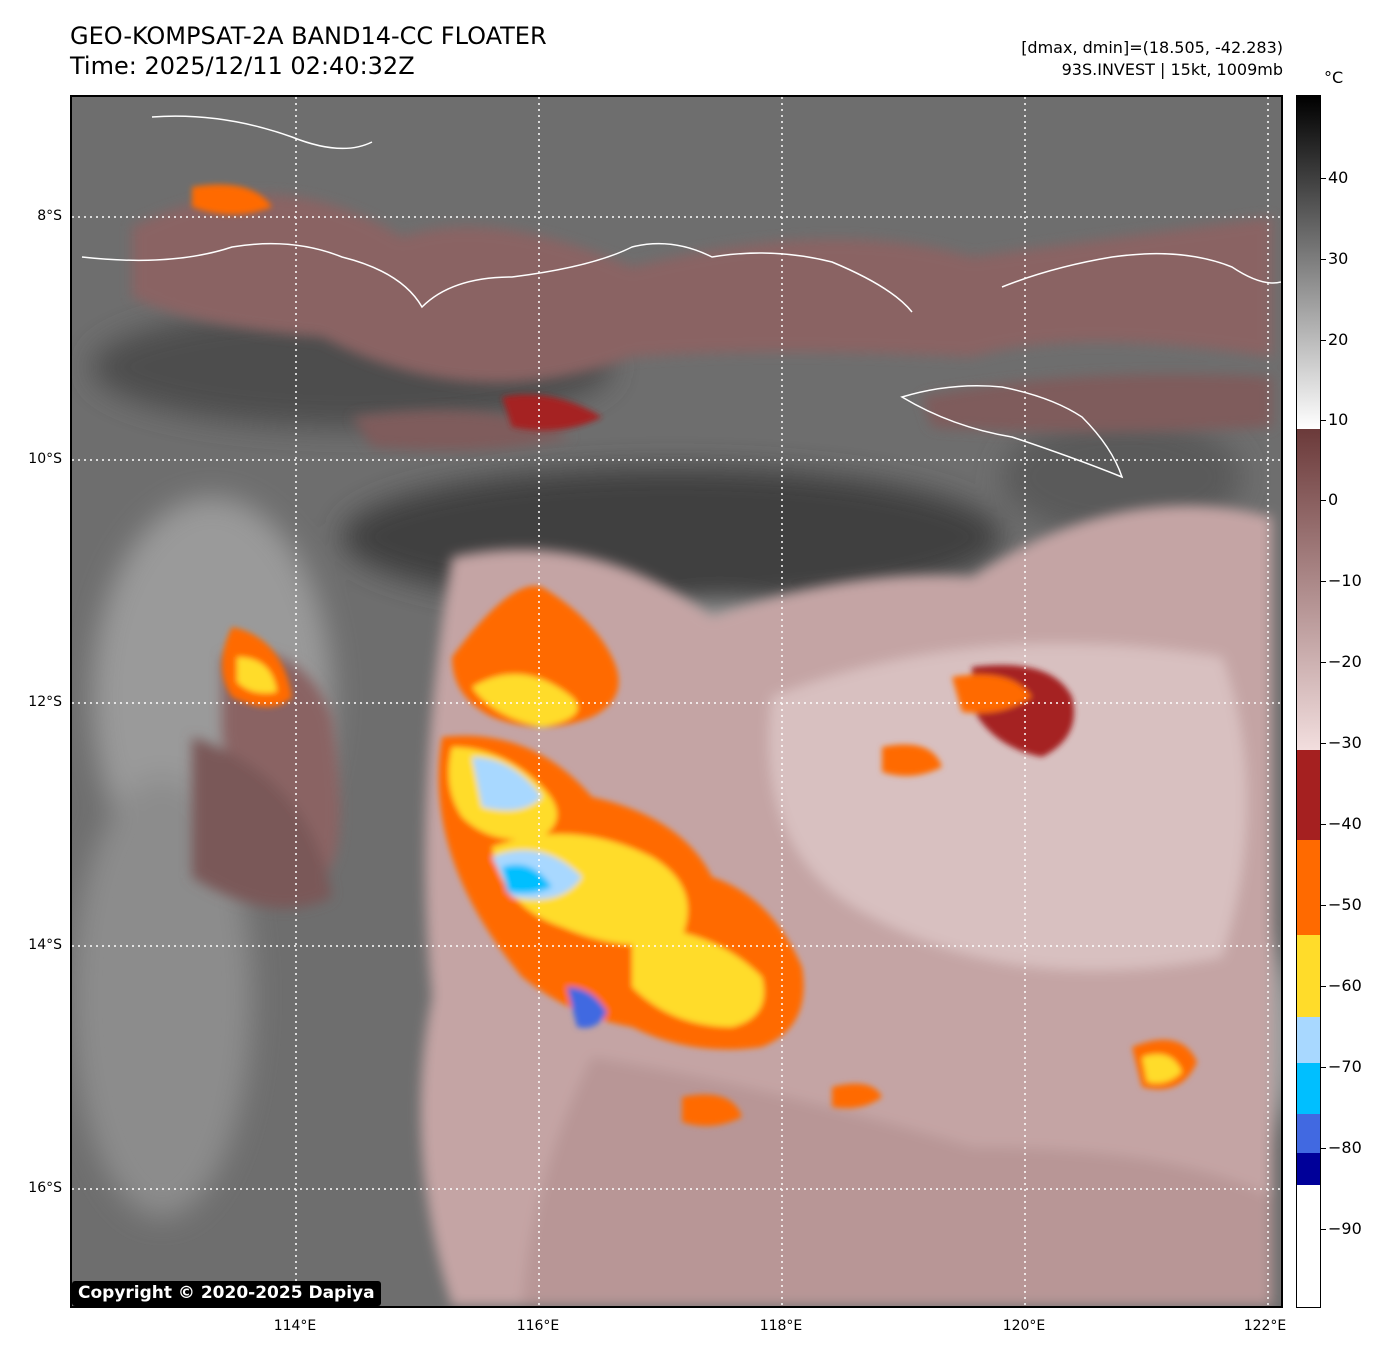 Image resolution: width=1388 pixels, height=1359 pixels. What do you see at coordinates (1152, 47) in the screenshot?
I see `range-info: [dmax, dmin]=(18.505, -42.283)` at bounding box center [1152, 47].